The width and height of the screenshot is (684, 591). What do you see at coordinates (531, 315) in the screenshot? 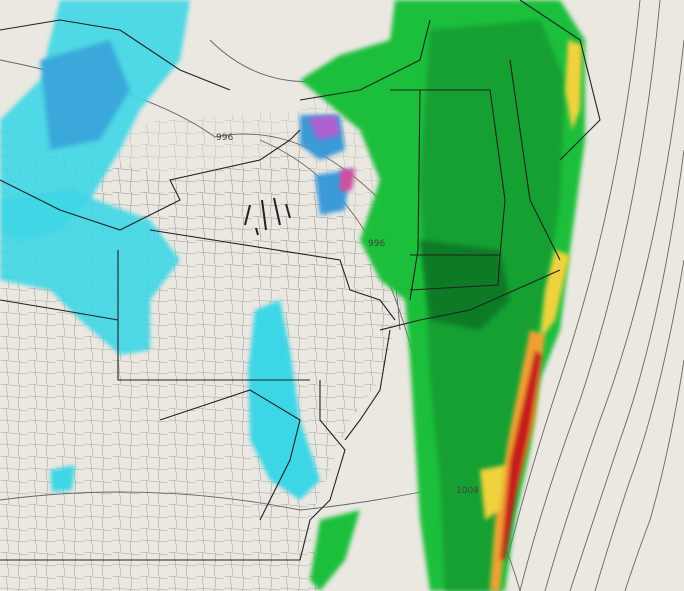
I see `heavy-rain-band` at bounding box center [531, 315].